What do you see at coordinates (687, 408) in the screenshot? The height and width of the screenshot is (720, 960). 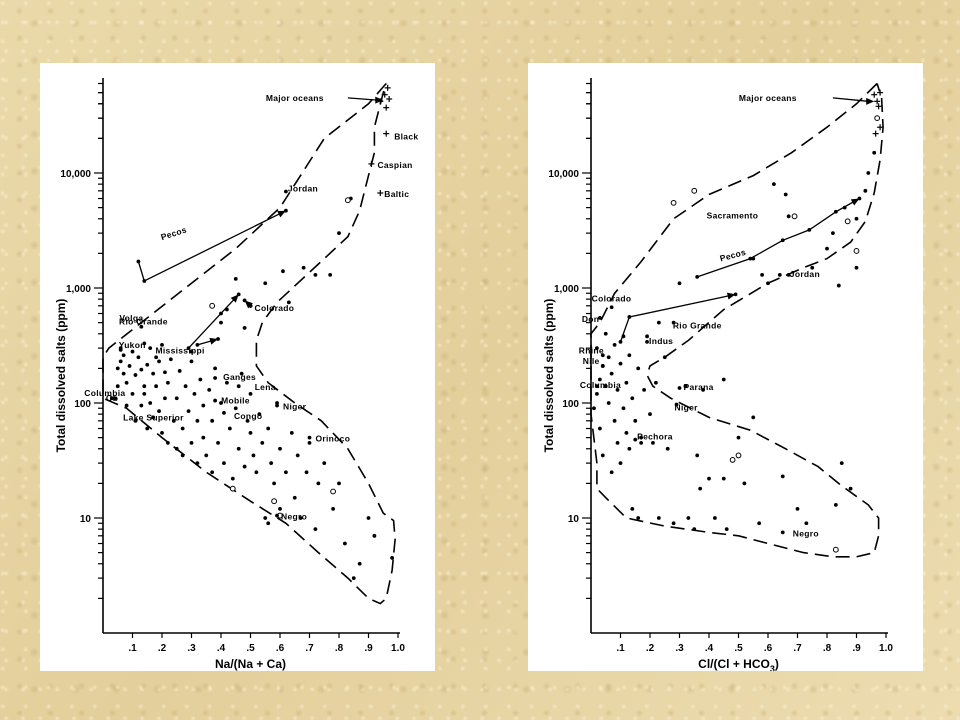 I see `point-label: Niger` at bounding box center [687, 408].